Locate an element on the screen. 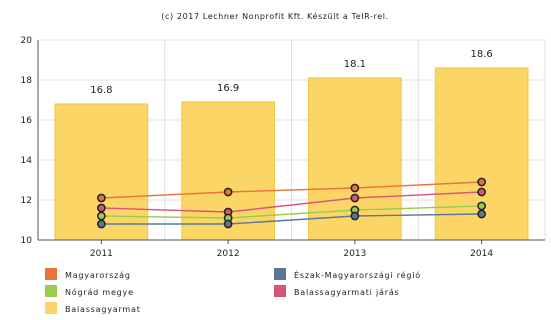 Image resolution: width=551 pixels, height=320 pixels. series-0-point-2011 is located at coordinates (101, 198).